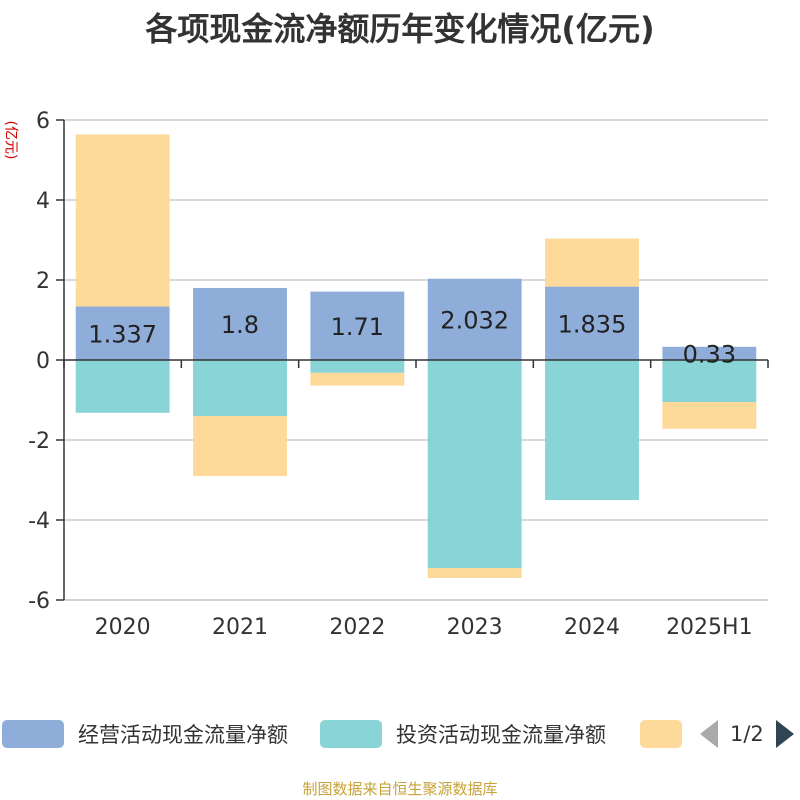 This screenshot has width=800, height=800. Describe the element at coordinates (43, 201) in the screenshot. I see `y-tick-label: 4` at that location.